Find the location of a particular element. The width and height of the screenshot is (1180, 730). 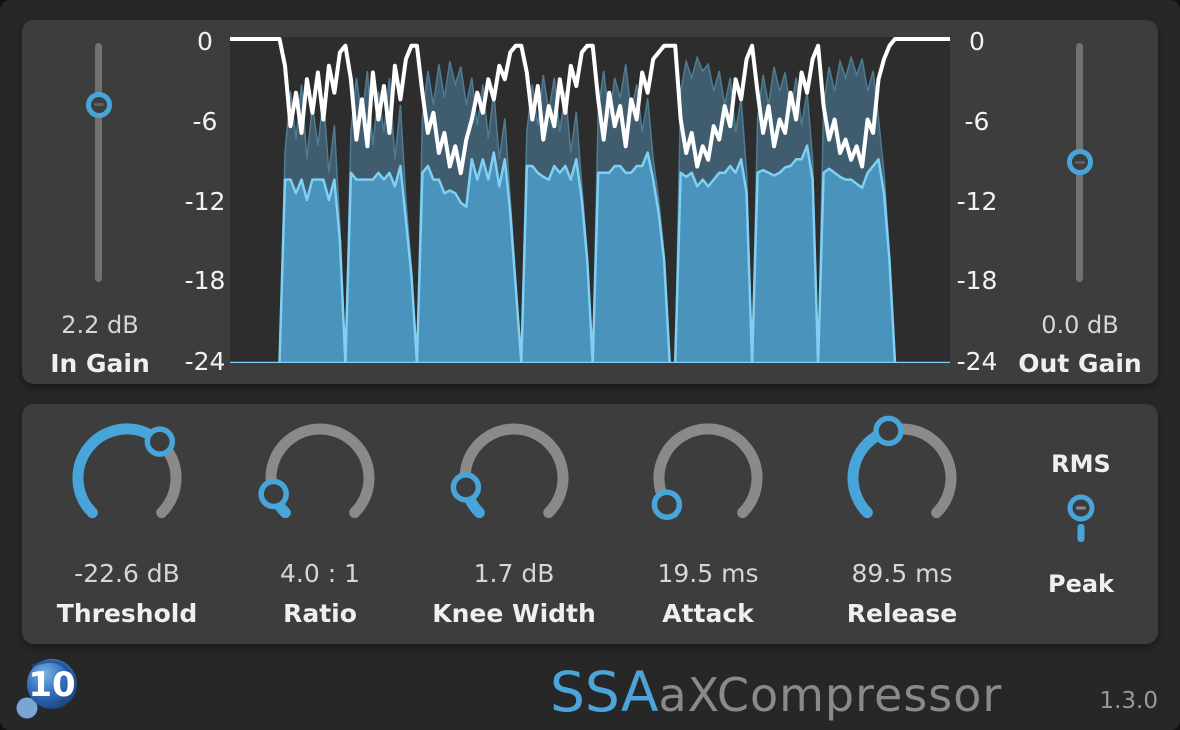

knee-knob-svg is located at coordinates (514, 478).